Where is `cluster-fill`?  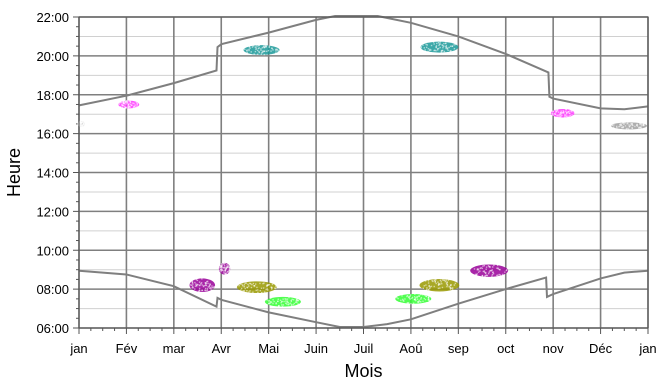 cluster-fill is located at coordinates (413, 298).